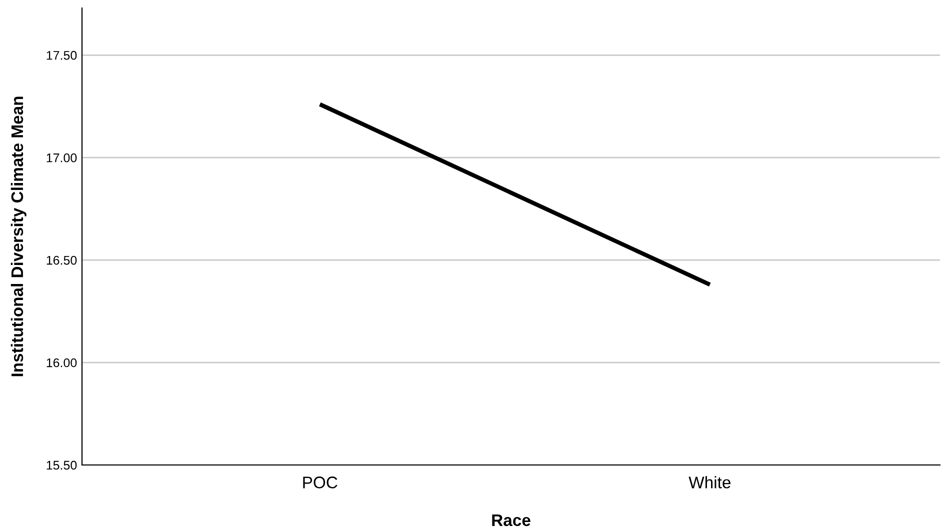  What do you see at coordinates (61, 157) in the screenshot?
I see `y-tick-label: 17.00` at bounding box center [61, 157].